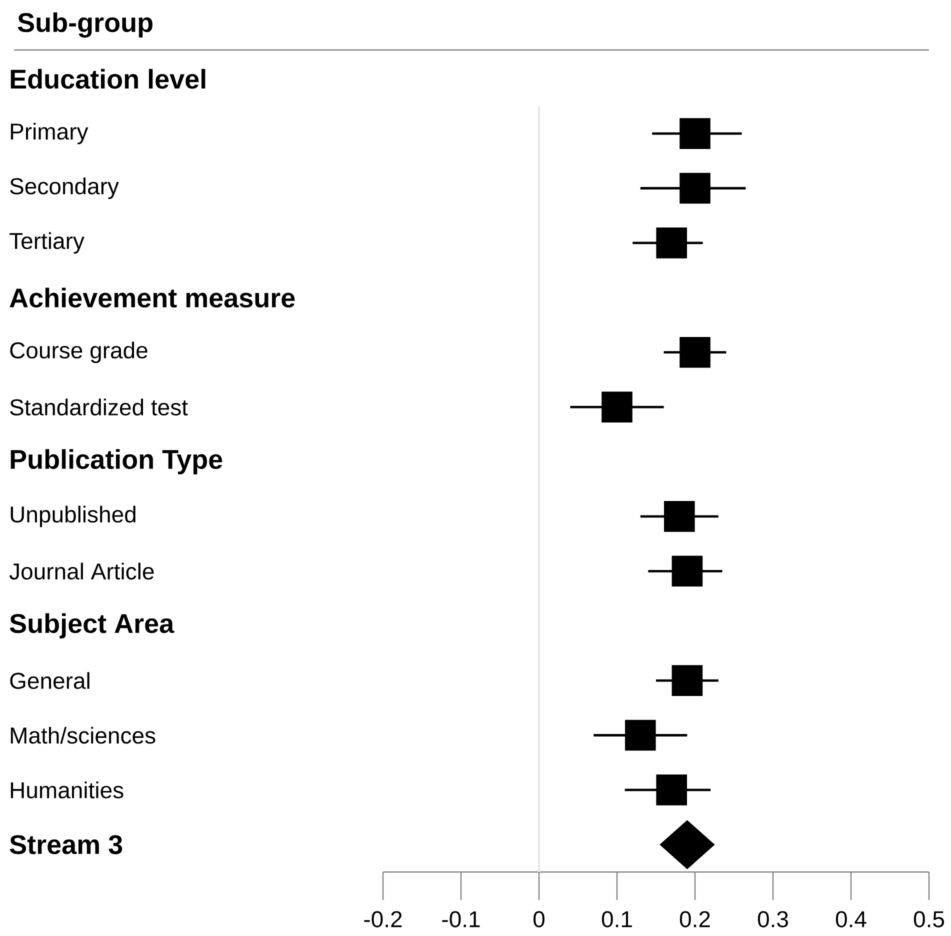 The width and height of the screenshot is (951, 936). I want to click on y-tick-label: Tertiary, so click(47, 243).